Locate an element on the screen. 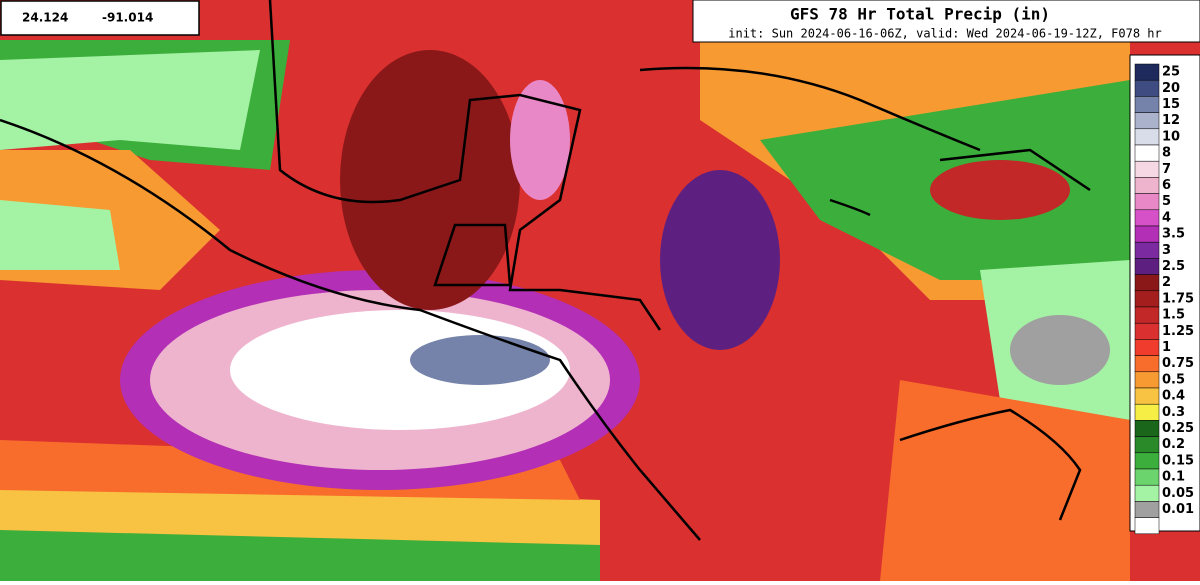 The height and width of the screenshot is (585, 1200). legend-label: 1.25 is located at coordinates (1178, 331).